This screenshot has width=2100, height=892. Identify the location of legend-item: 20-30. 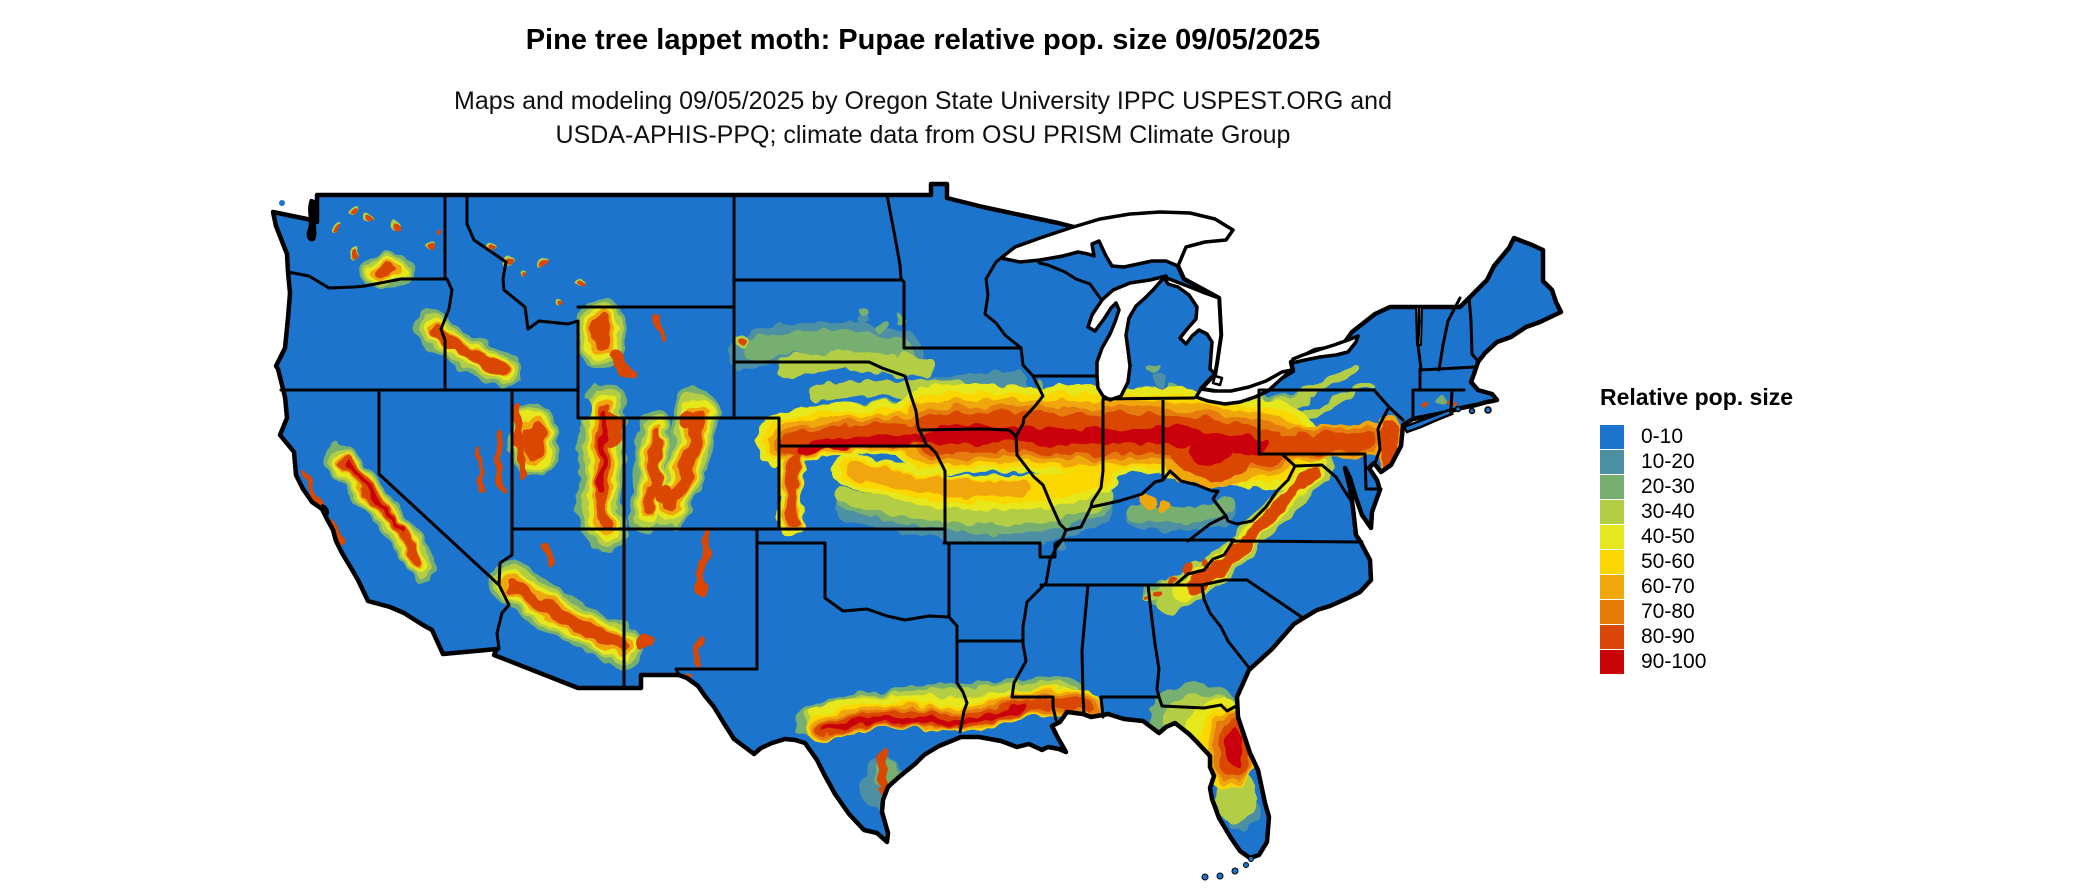
(1696, 486).